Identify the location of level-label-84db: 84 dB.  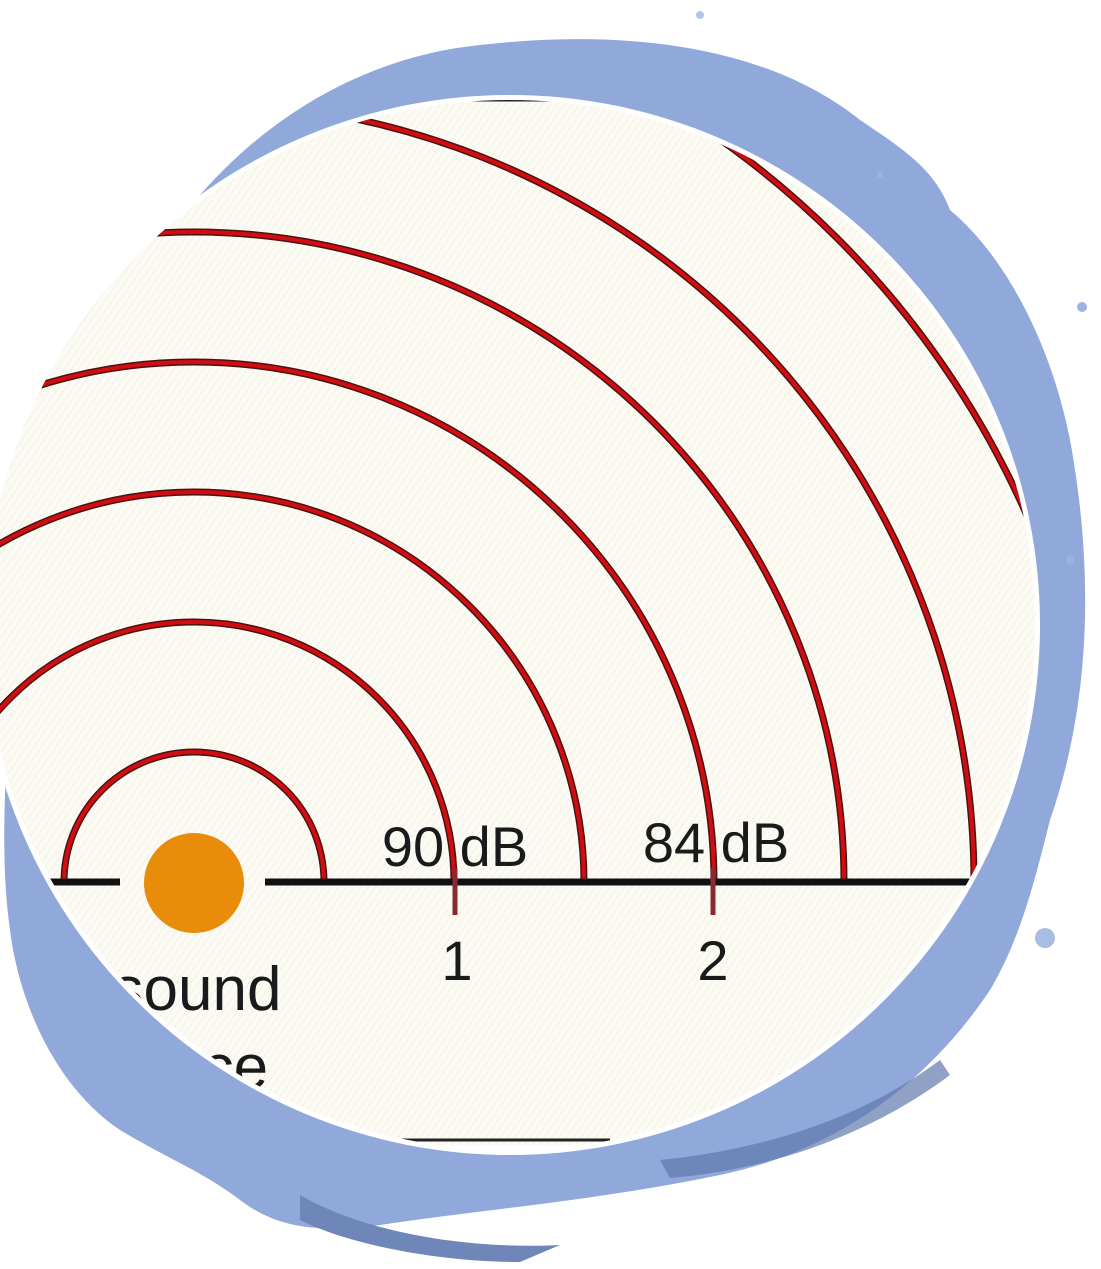
(716, 842).